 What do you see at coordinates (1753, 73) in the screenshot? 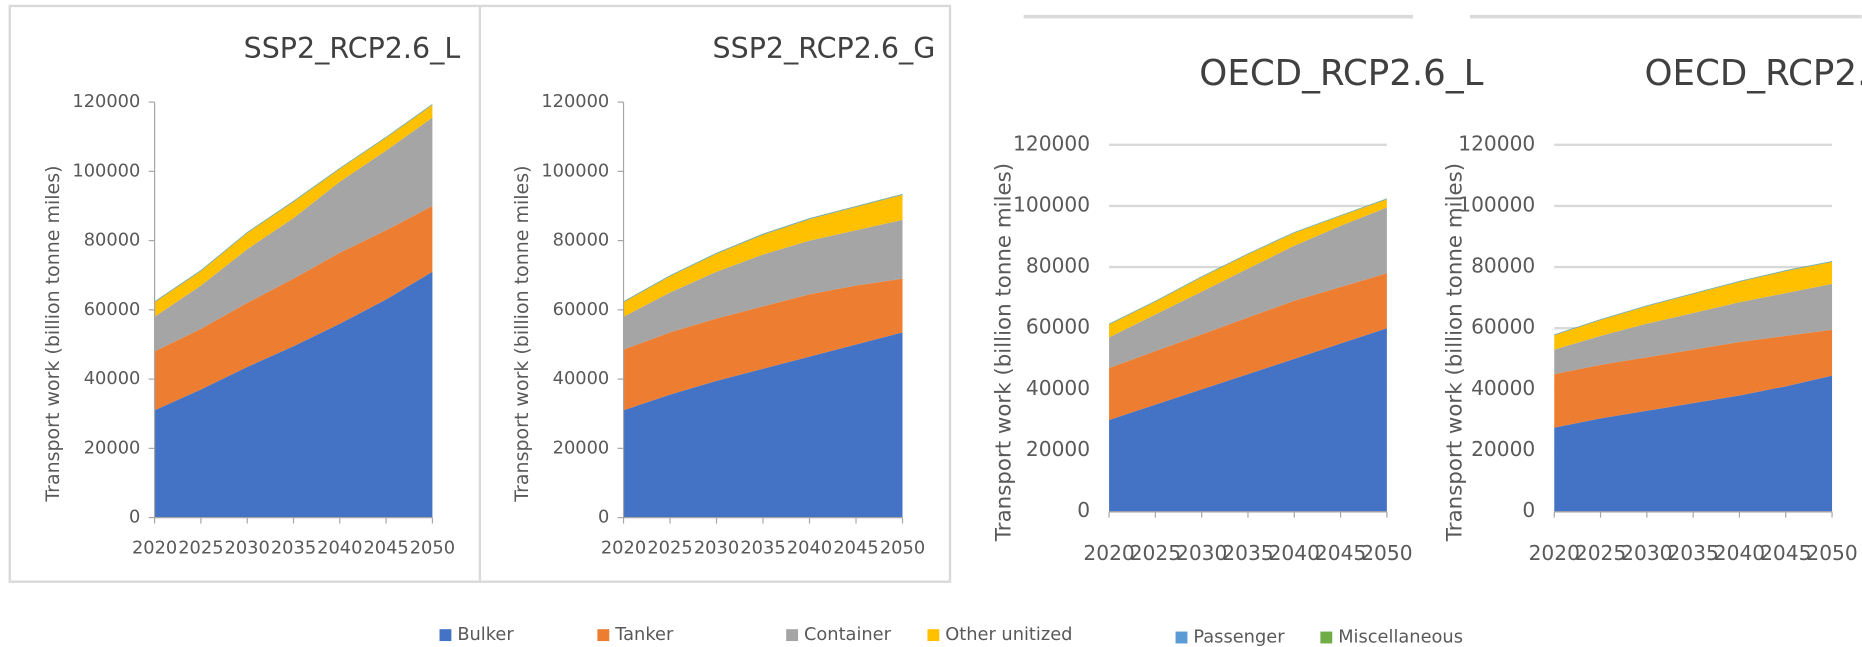
I see `chart-title: OECD_RCP2.6_G` at bounding box center [1753, 73].